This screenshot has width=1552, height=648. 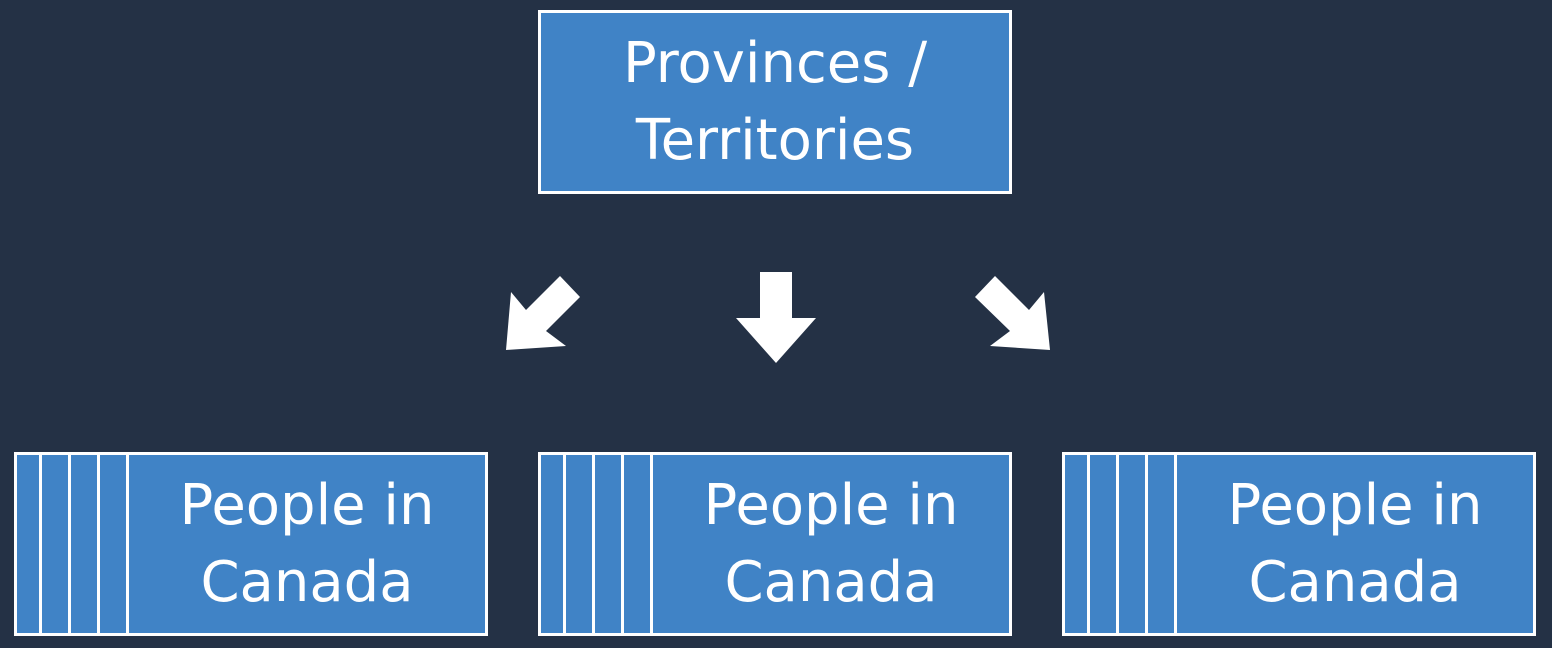 I want to click on arrow-down-icon, so click(x=776, y=317).